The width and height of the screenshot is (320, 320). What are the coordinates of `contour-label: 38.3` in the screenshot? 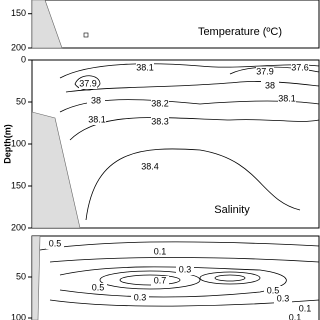 It's located at (160, 121).